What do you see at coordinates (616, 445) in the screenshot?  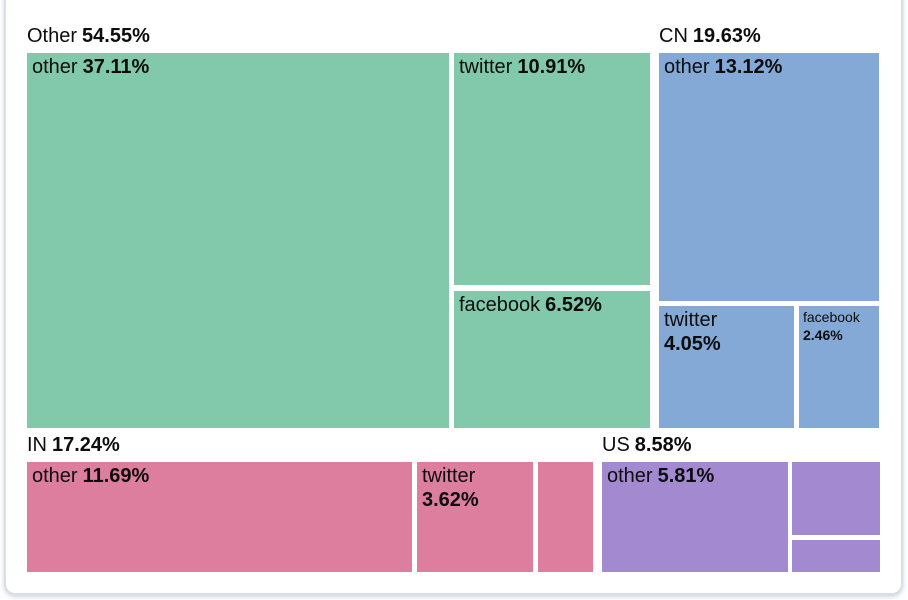 I see `group-name: US` at bounding box center [616, 445].